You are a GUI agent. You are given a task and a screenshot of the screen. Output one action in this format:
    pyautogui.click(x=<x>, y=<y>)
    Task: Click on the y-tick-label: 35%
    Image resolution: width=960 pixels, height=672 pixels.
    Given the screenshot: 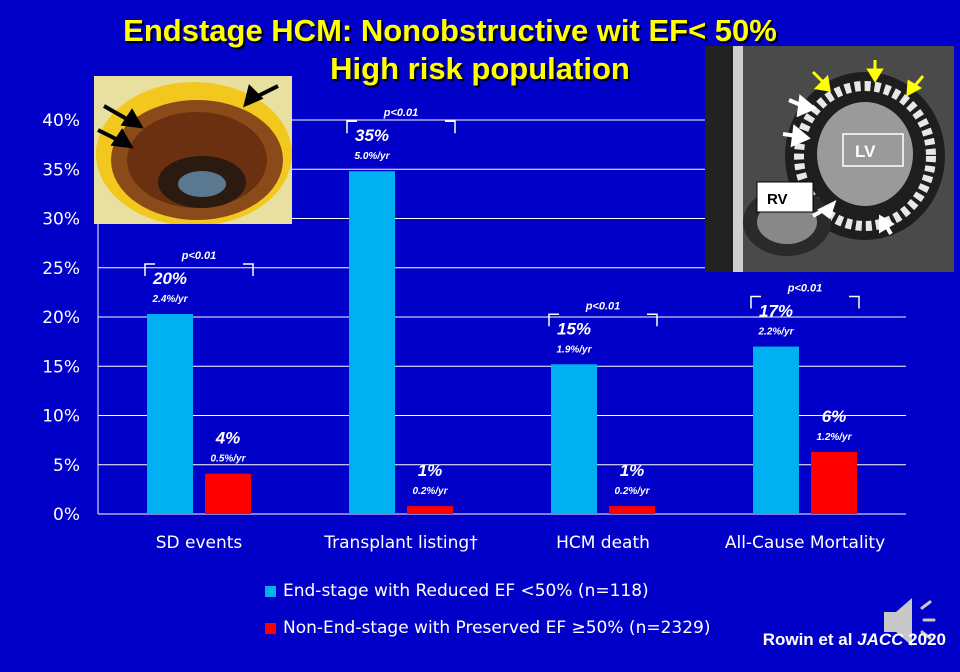 What is the action you would take?
    pyautogui.click(x=61, y=170)
    